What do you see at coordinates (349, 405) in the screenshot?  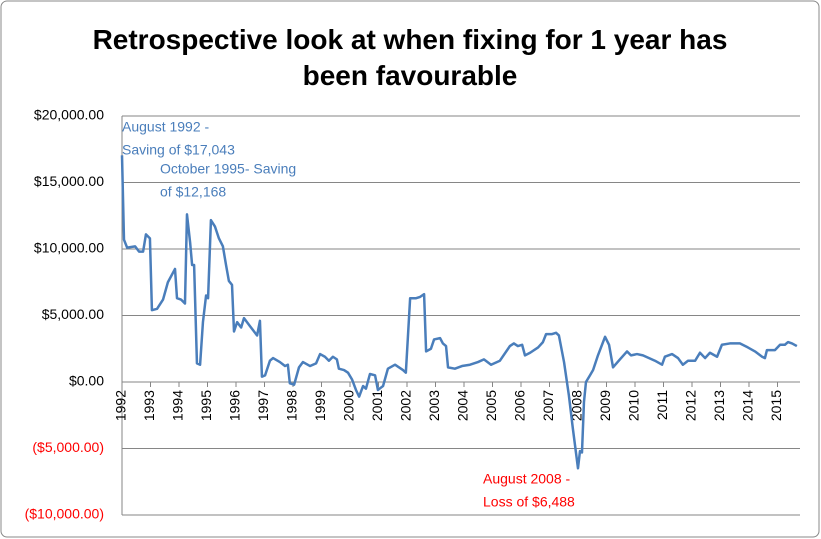 I see `x-tick-label: 2000` at bounding box center [349, 405].